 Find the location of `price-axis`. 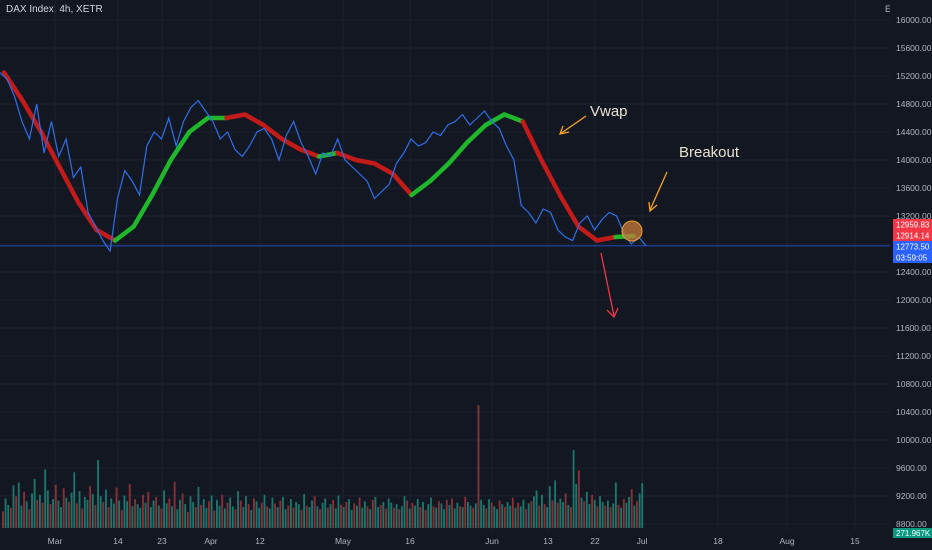

price-axis is located at coordinates (911, 275).